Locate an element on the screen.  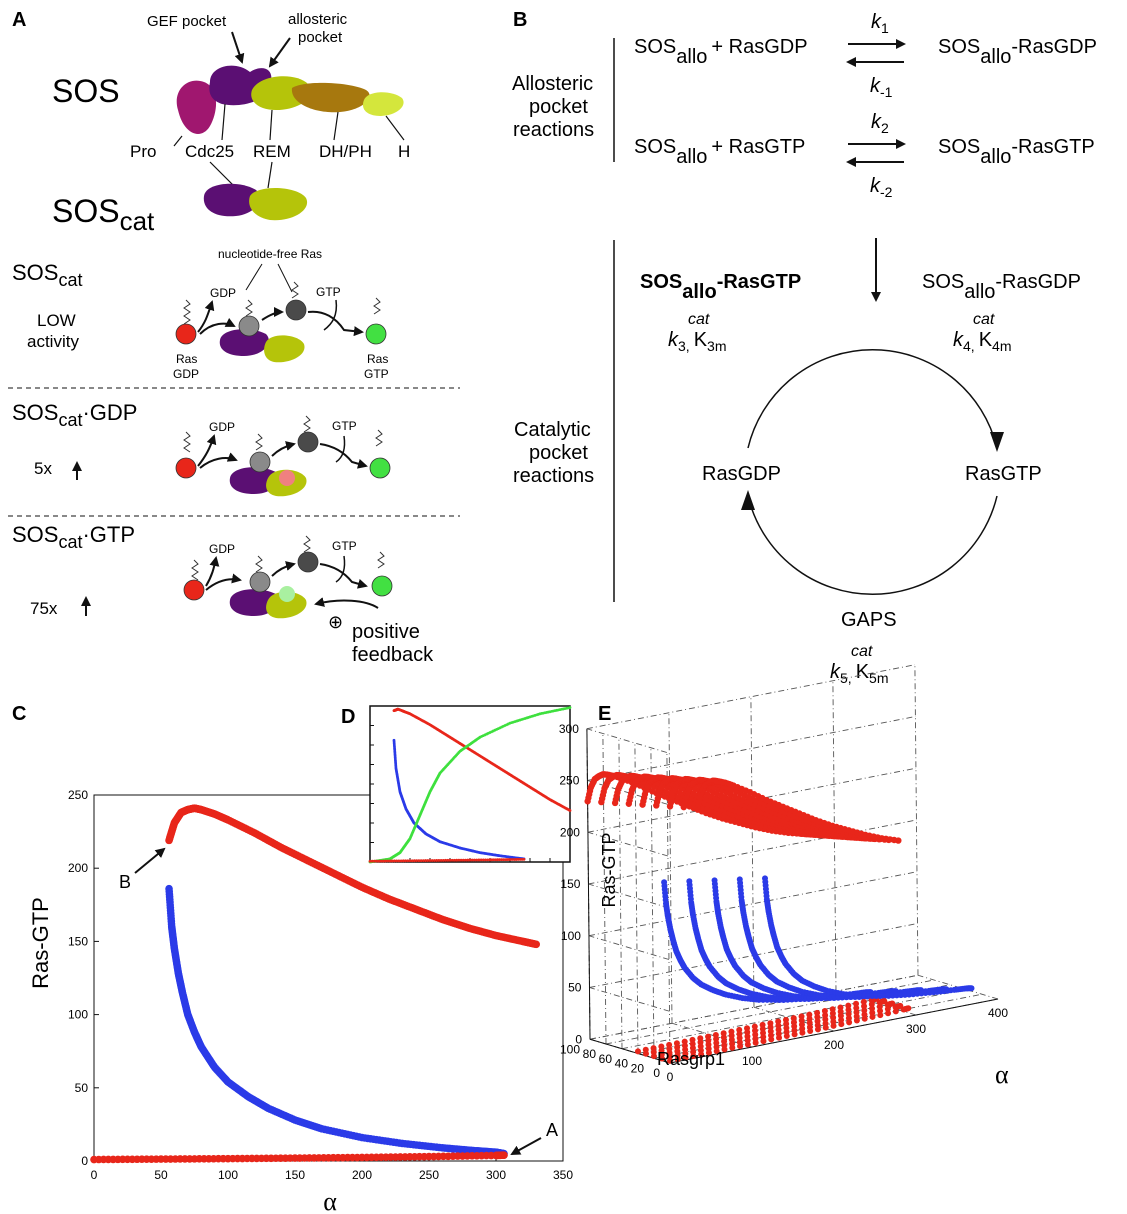
chart-e-ztick-label: 50 is located at coordinates (575, 988).